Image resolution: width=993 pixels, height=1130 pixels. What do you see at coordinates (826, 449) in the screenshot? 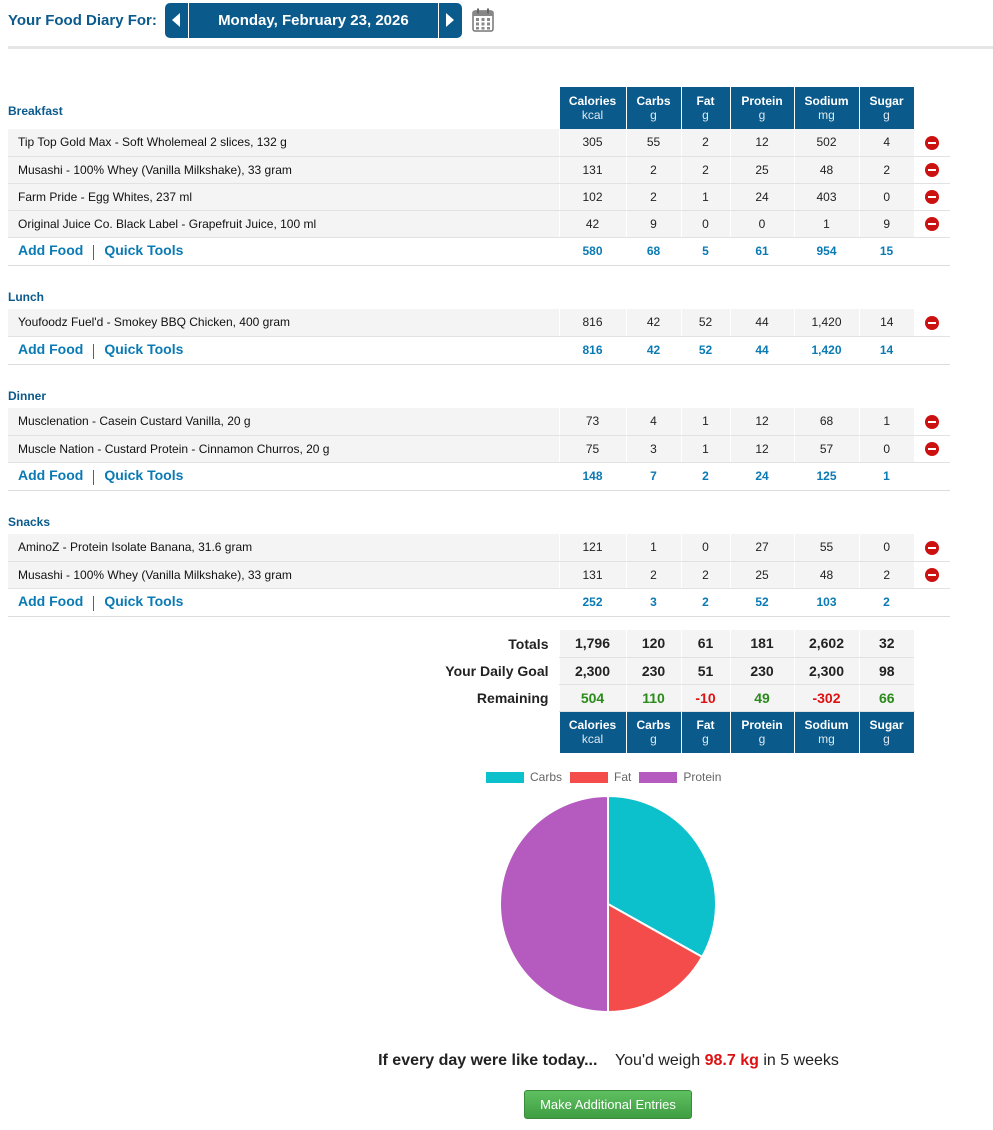
I see `food-sodium: 57` at bounding box center [826, 449].